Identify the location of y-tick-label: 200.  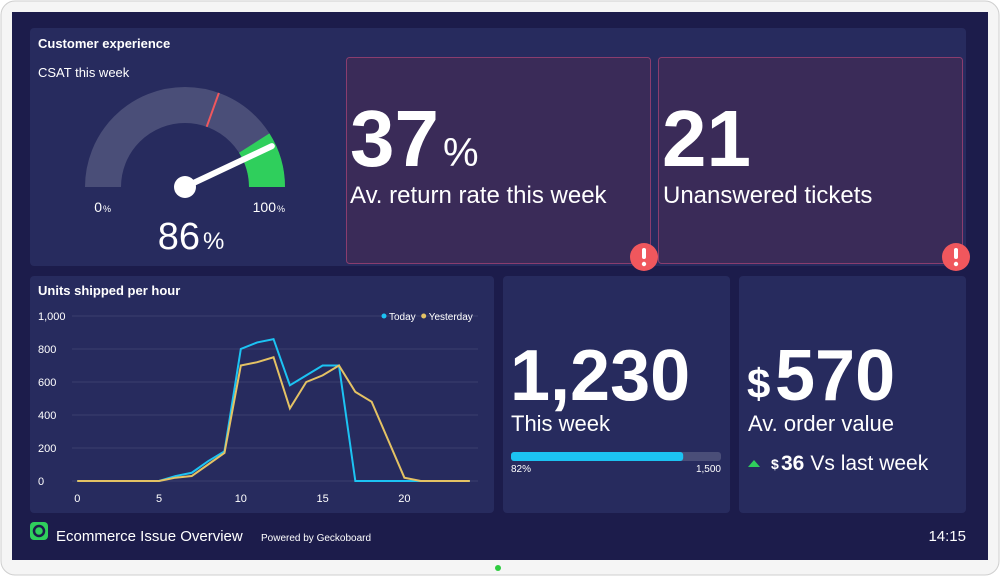
(47, 449).